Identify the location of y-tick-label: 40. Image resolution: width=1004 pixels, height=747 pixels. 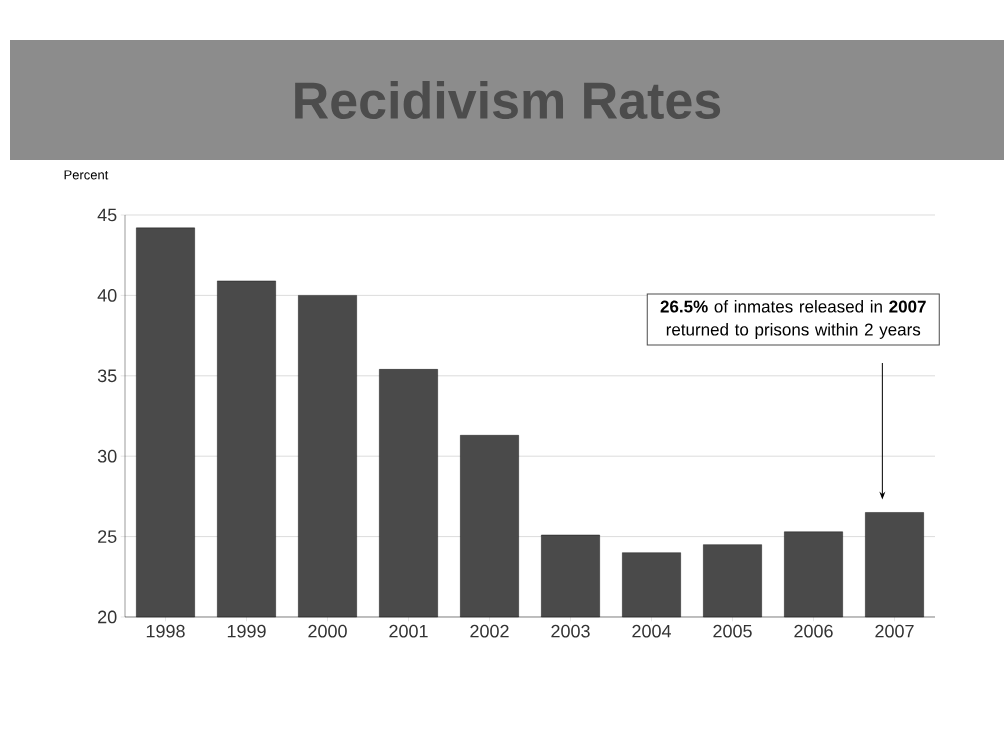
(107, 295).